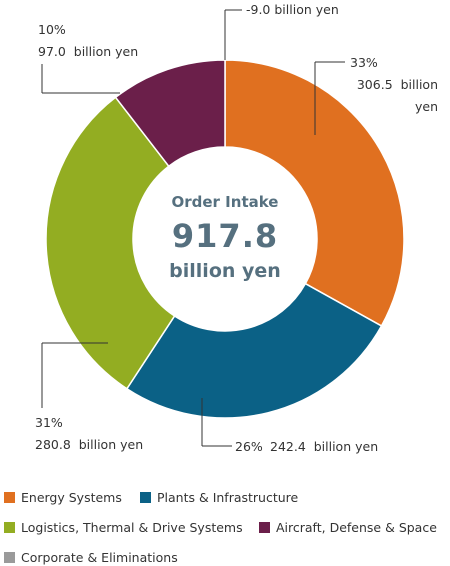  What do you see at coordinates (399, 95) in the screenshot?
I see `value-label: 306.5 billion yen` at bounding box center [399, 95].